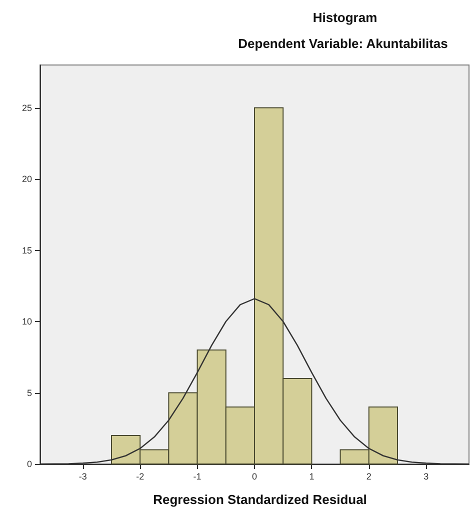 This screenshot has width=471, height=511. I want to click on x-tick-label: -3, so click(82, 477).